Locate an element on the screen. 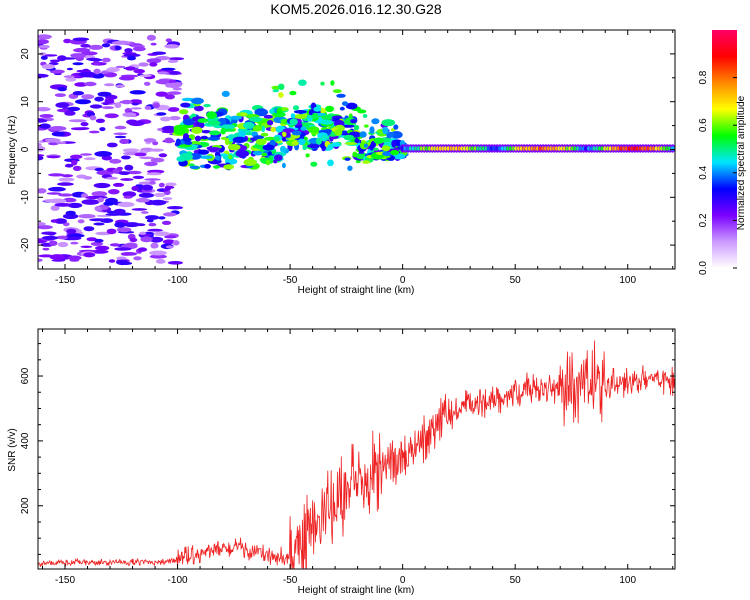 This screenshot has width=750, height=600. heatmap-y-tick-label: -20 is located at coordinates (25, 244).